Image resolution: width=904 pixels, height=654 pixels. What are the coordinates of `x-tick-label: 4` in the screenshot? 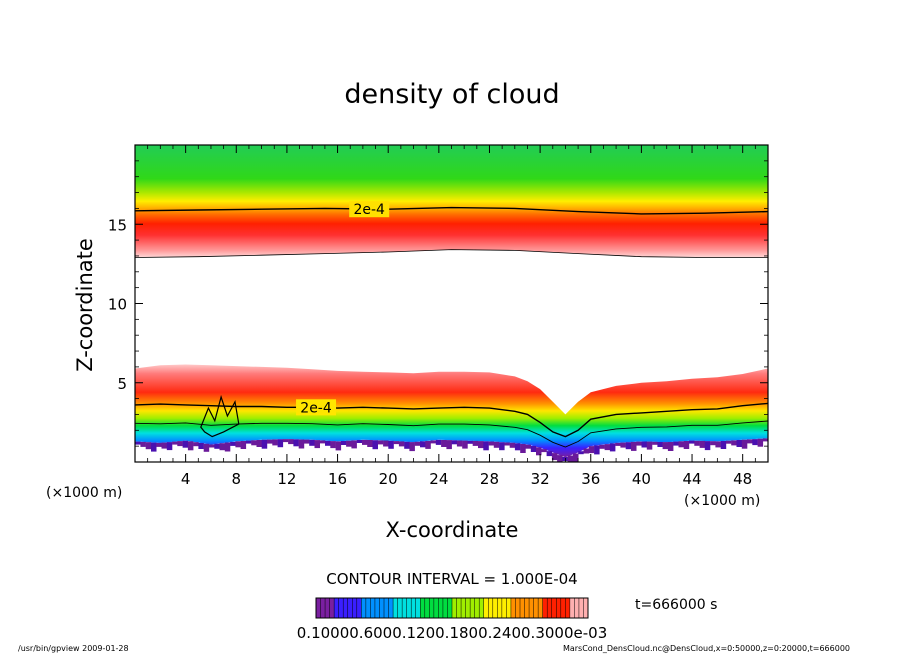 It's located at (186, 479).